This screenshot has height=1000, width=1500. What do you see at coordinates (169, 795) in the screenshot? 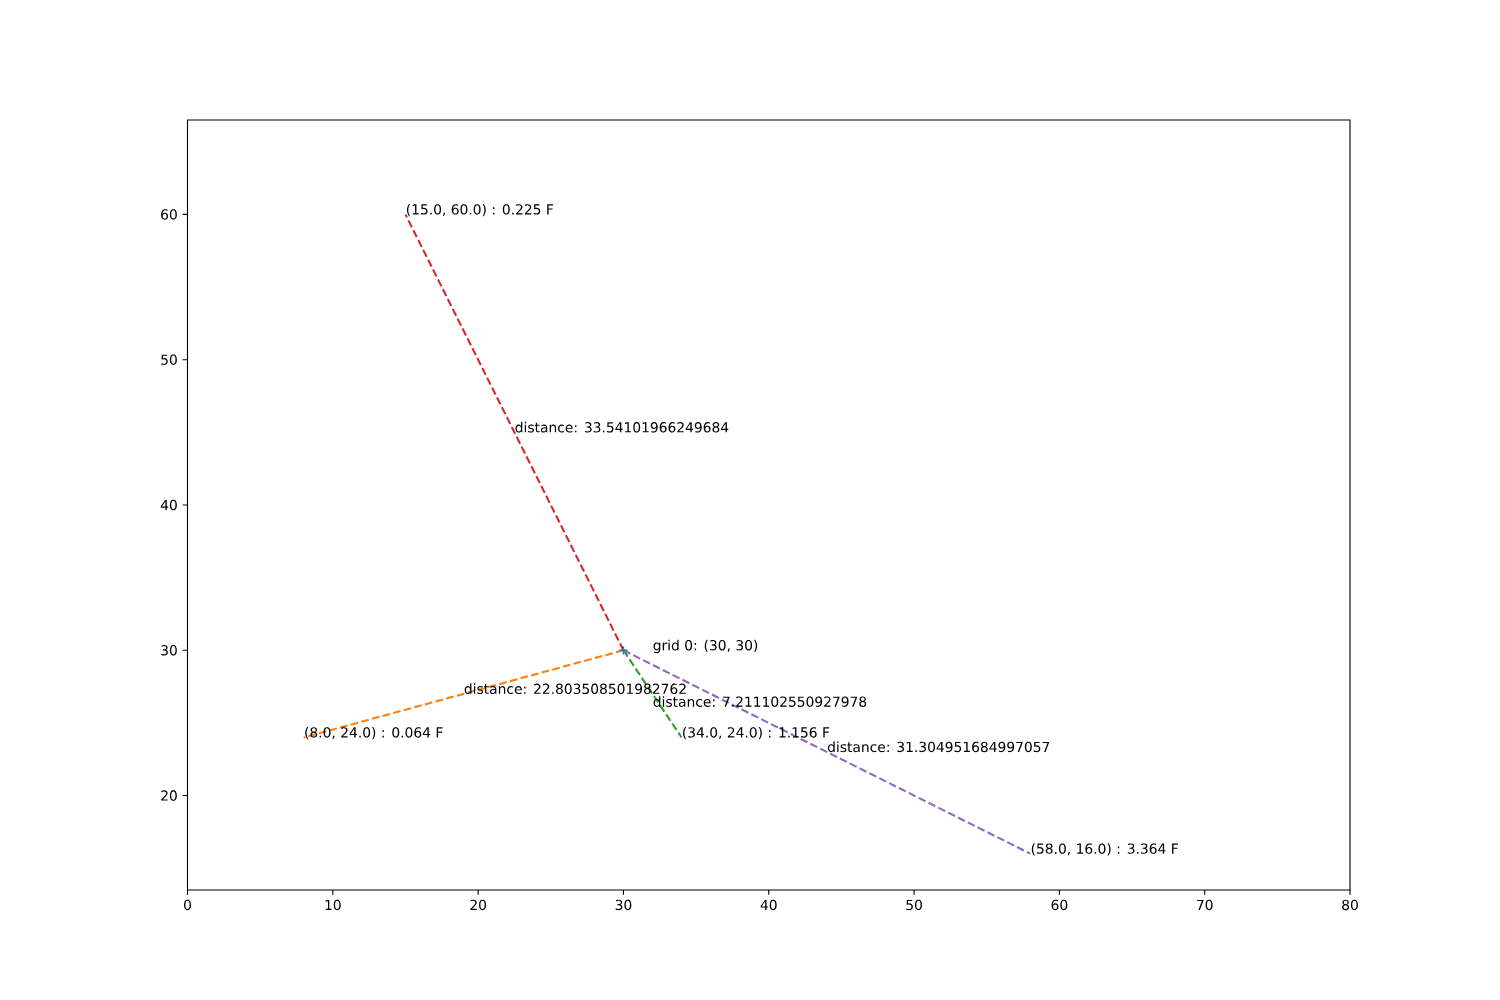
I see `y-tick-label: 20` at bounding box center [169, 795].